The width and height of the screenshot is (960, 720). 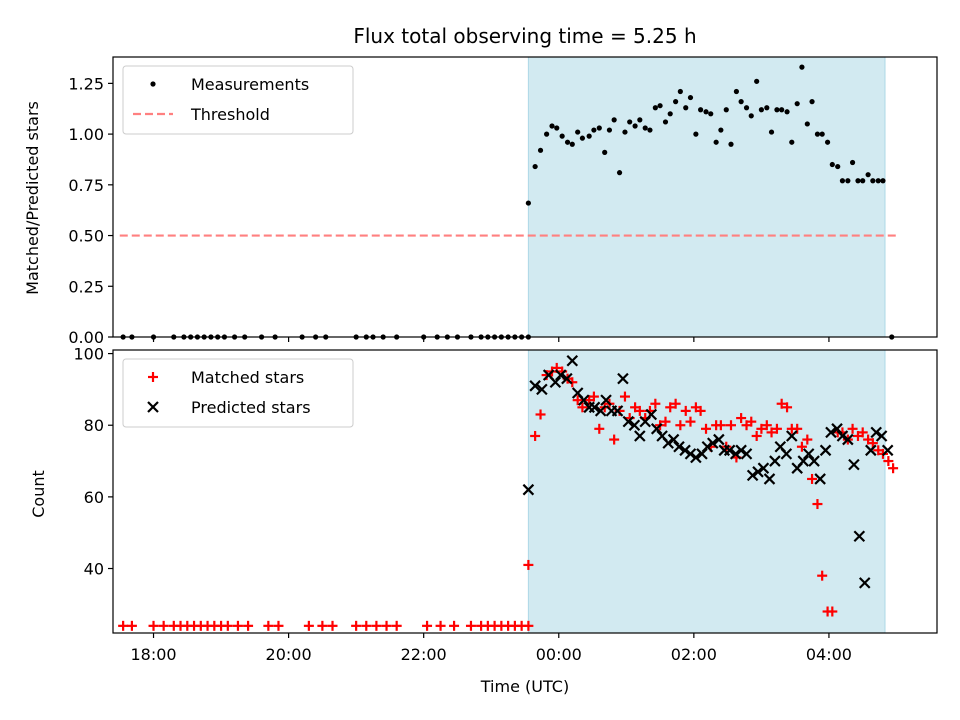 I want to click on y-tick-label: 100, so click(x=88, y=354).